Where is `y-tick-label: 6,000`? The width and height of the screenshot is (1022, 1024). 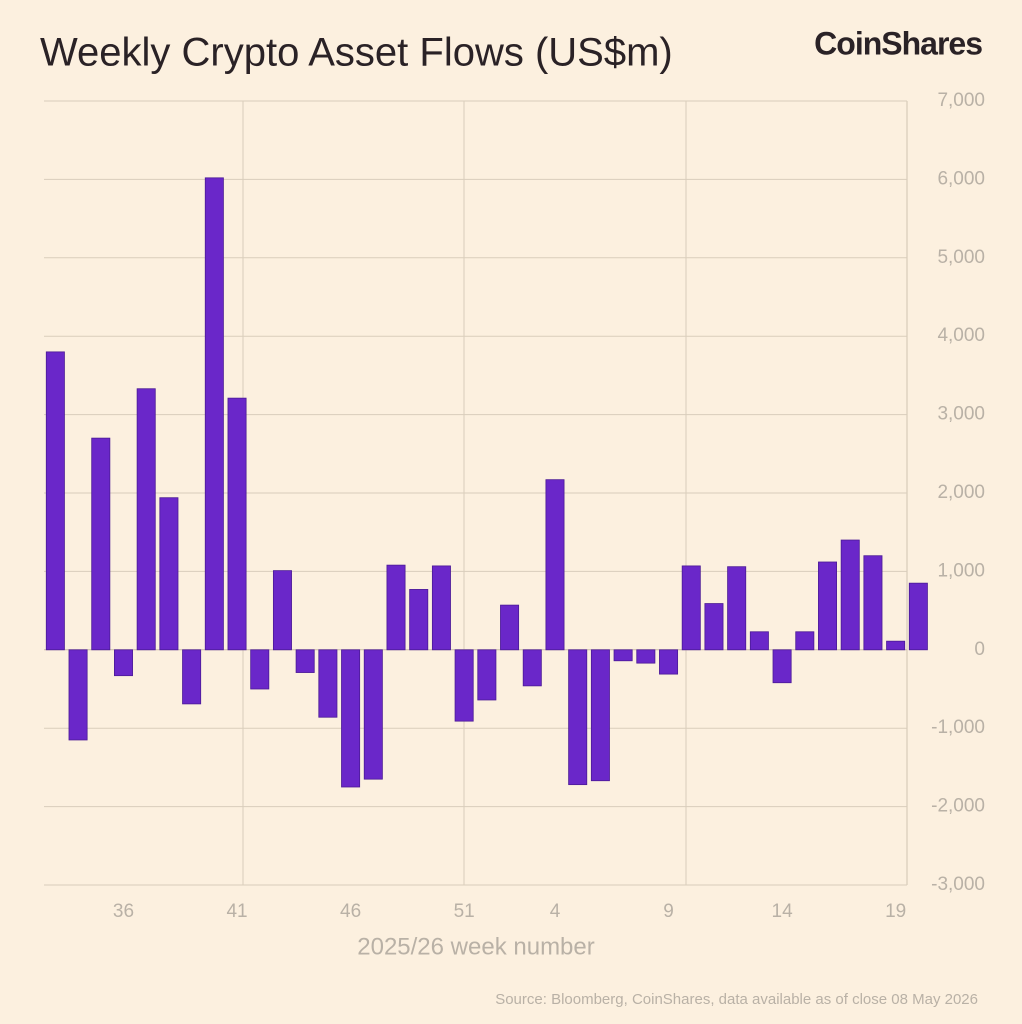 y-tick-label: 6,000 is located at coordinates (961, 178).